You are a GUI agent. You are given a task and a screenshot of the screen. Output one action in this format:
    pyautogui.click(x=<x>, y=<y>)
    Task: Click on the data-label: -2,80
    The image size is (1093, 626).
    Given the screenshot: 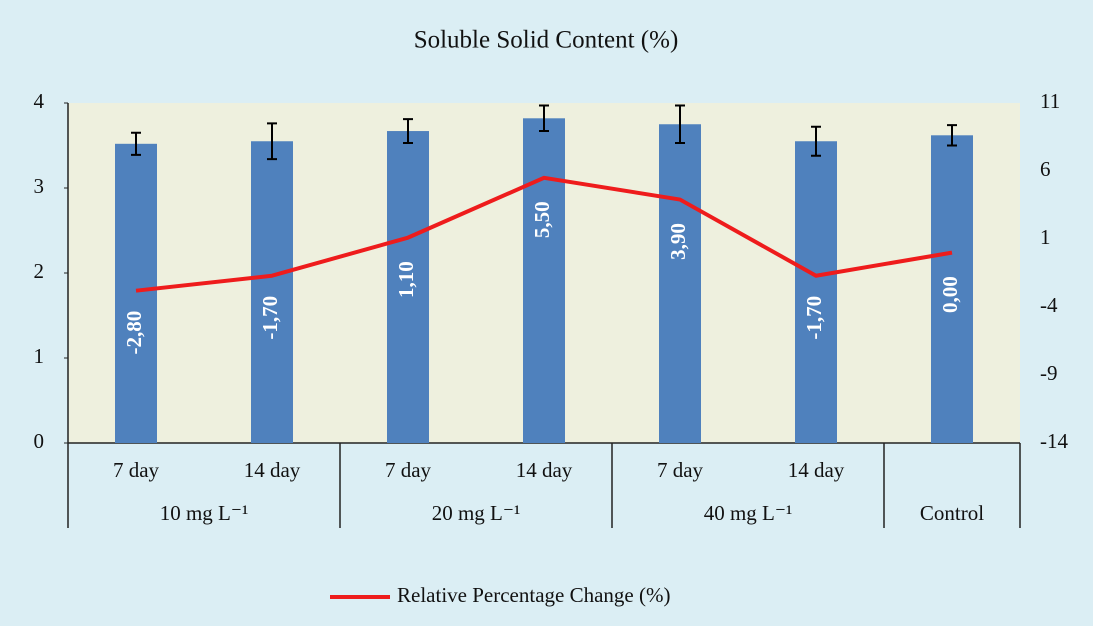 What is the action you would take?
    pyautogui.click(x=134, y=333)
    